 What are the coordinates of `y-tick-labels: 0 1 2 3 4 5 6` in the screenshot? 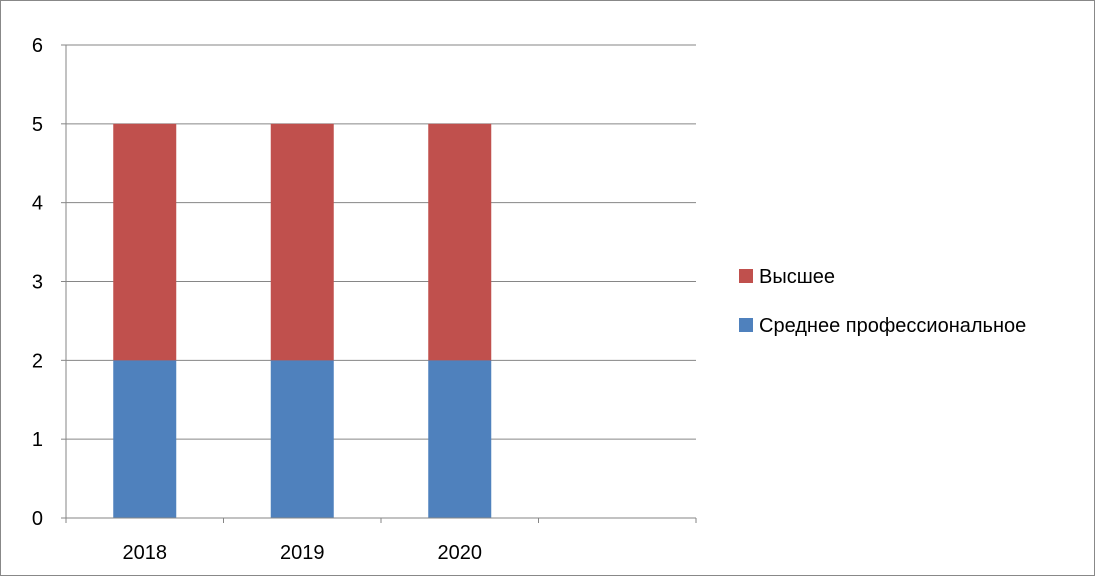 It's located at (37, 282).